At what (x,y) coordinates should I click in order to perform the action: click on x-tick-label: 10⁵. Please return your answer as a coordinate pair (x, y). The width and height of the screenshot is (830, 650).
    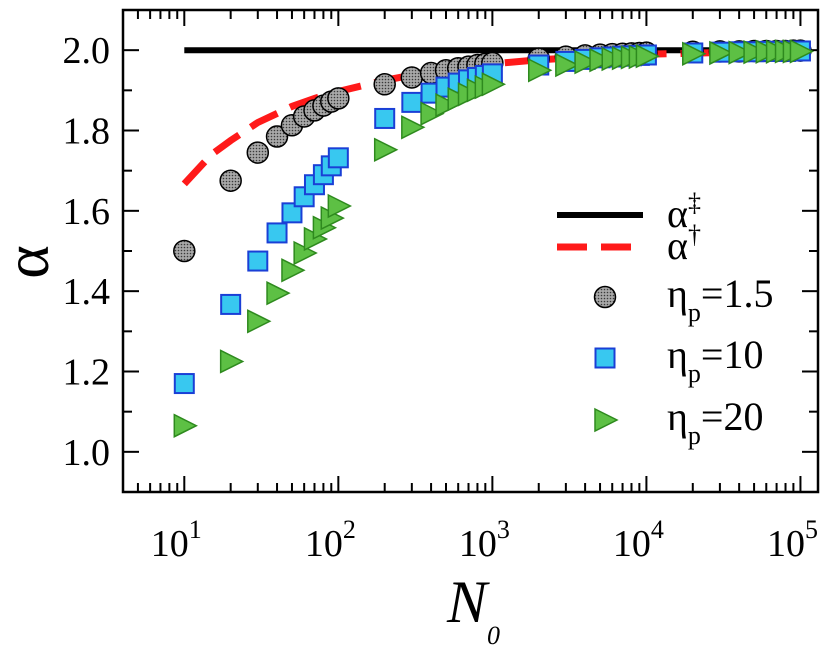
    Looking at the image, I should click on (792, 540).